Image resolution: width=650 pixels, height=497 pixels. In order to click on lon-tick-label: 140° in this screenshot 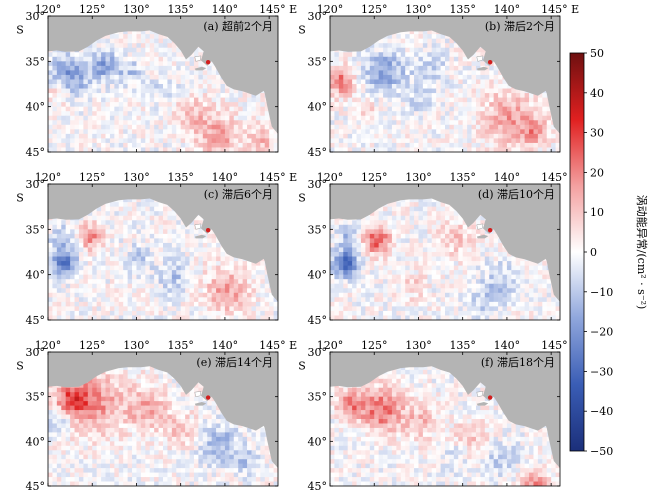, I will do `click(225, 177)`.